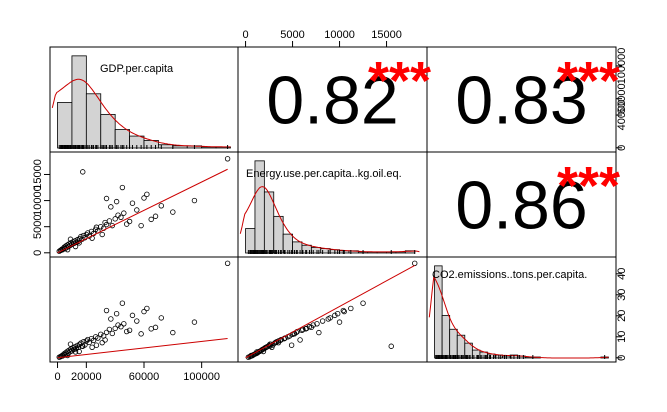 This screenshot has width=667, height=412. Describe the element at coordinates (142, 211) in the screenshot. I see `fit-line-gdp_energy` at that location.